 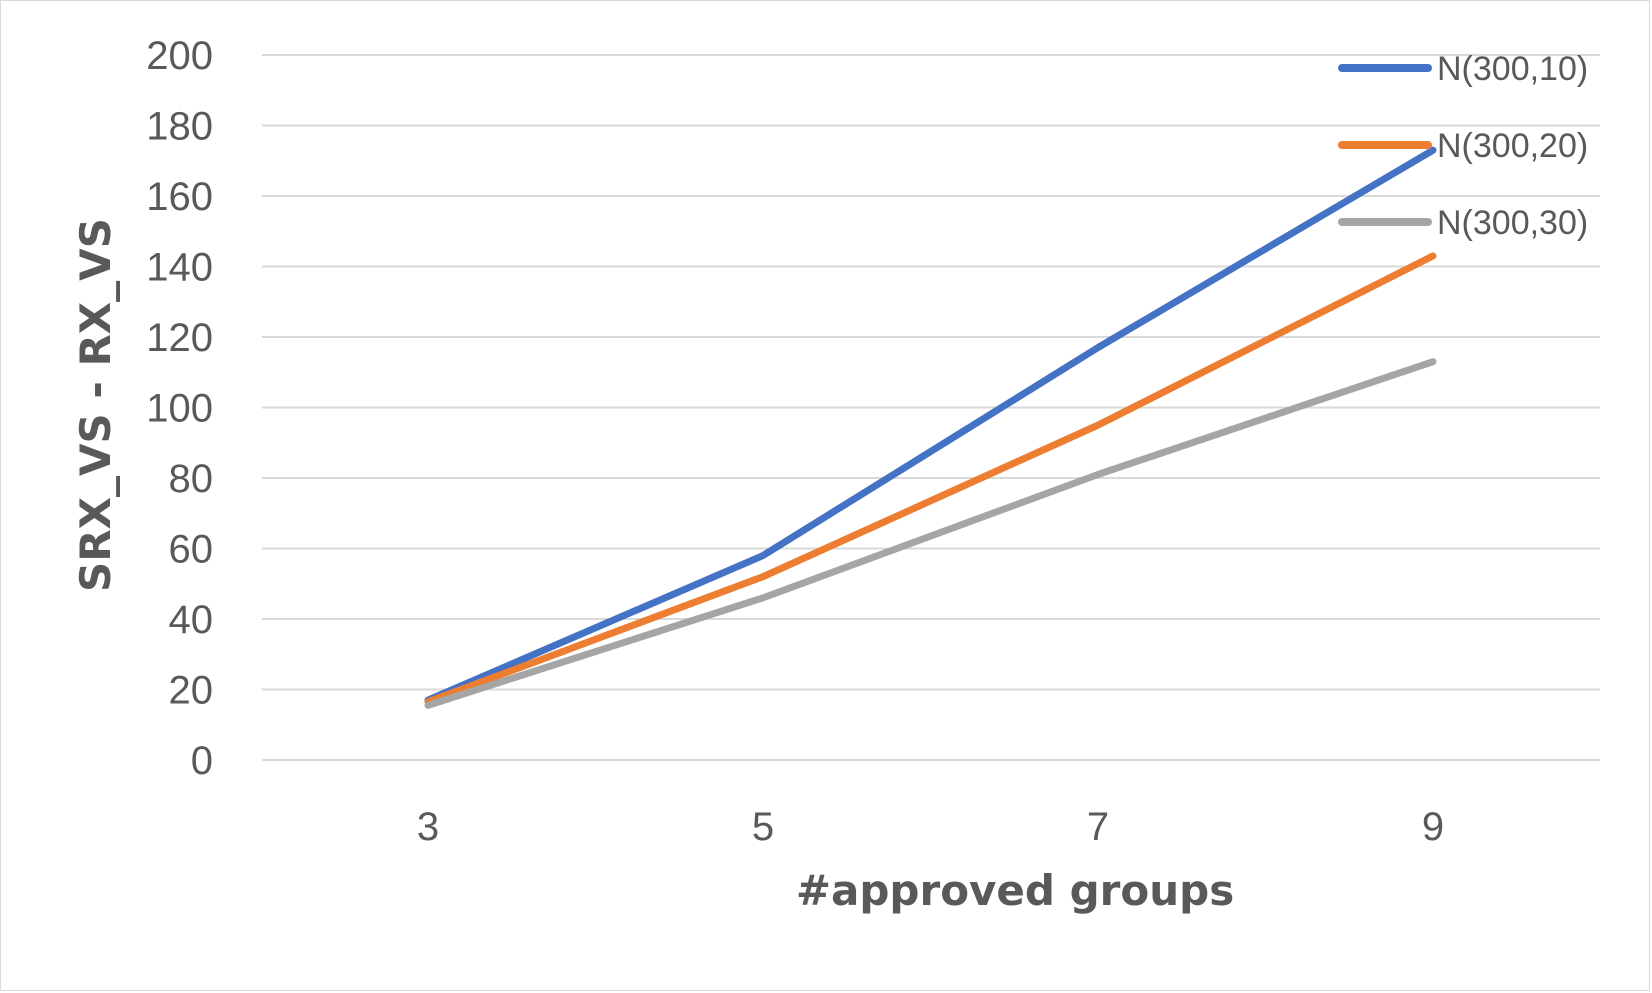 I want to click on y-tick-label: 40, so click(x=191, y=620).